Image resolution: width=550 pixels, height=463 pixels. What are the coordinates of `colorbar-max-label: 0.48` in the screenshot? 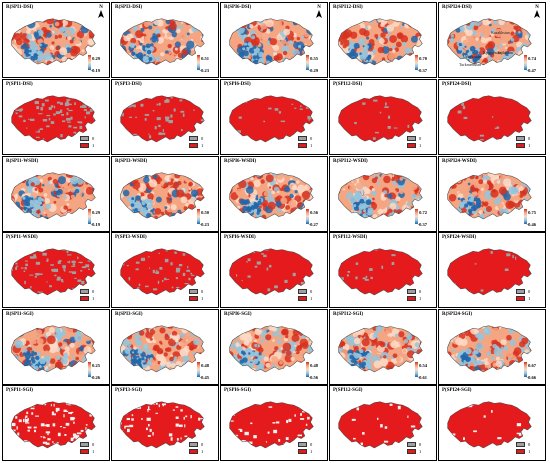 It's located at (314, 365).